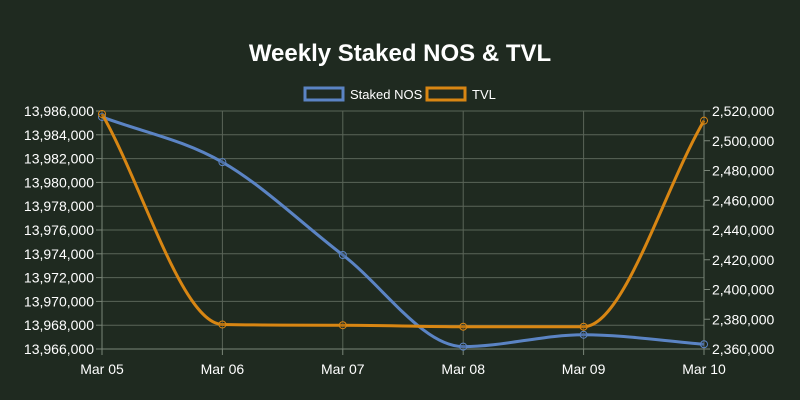 The image size is (800, 400). What do you see at coordinates (743, 349) in the screenshot?
I see `right-axis-tick-label: 2,360,000` at bounding box center [743, 349].